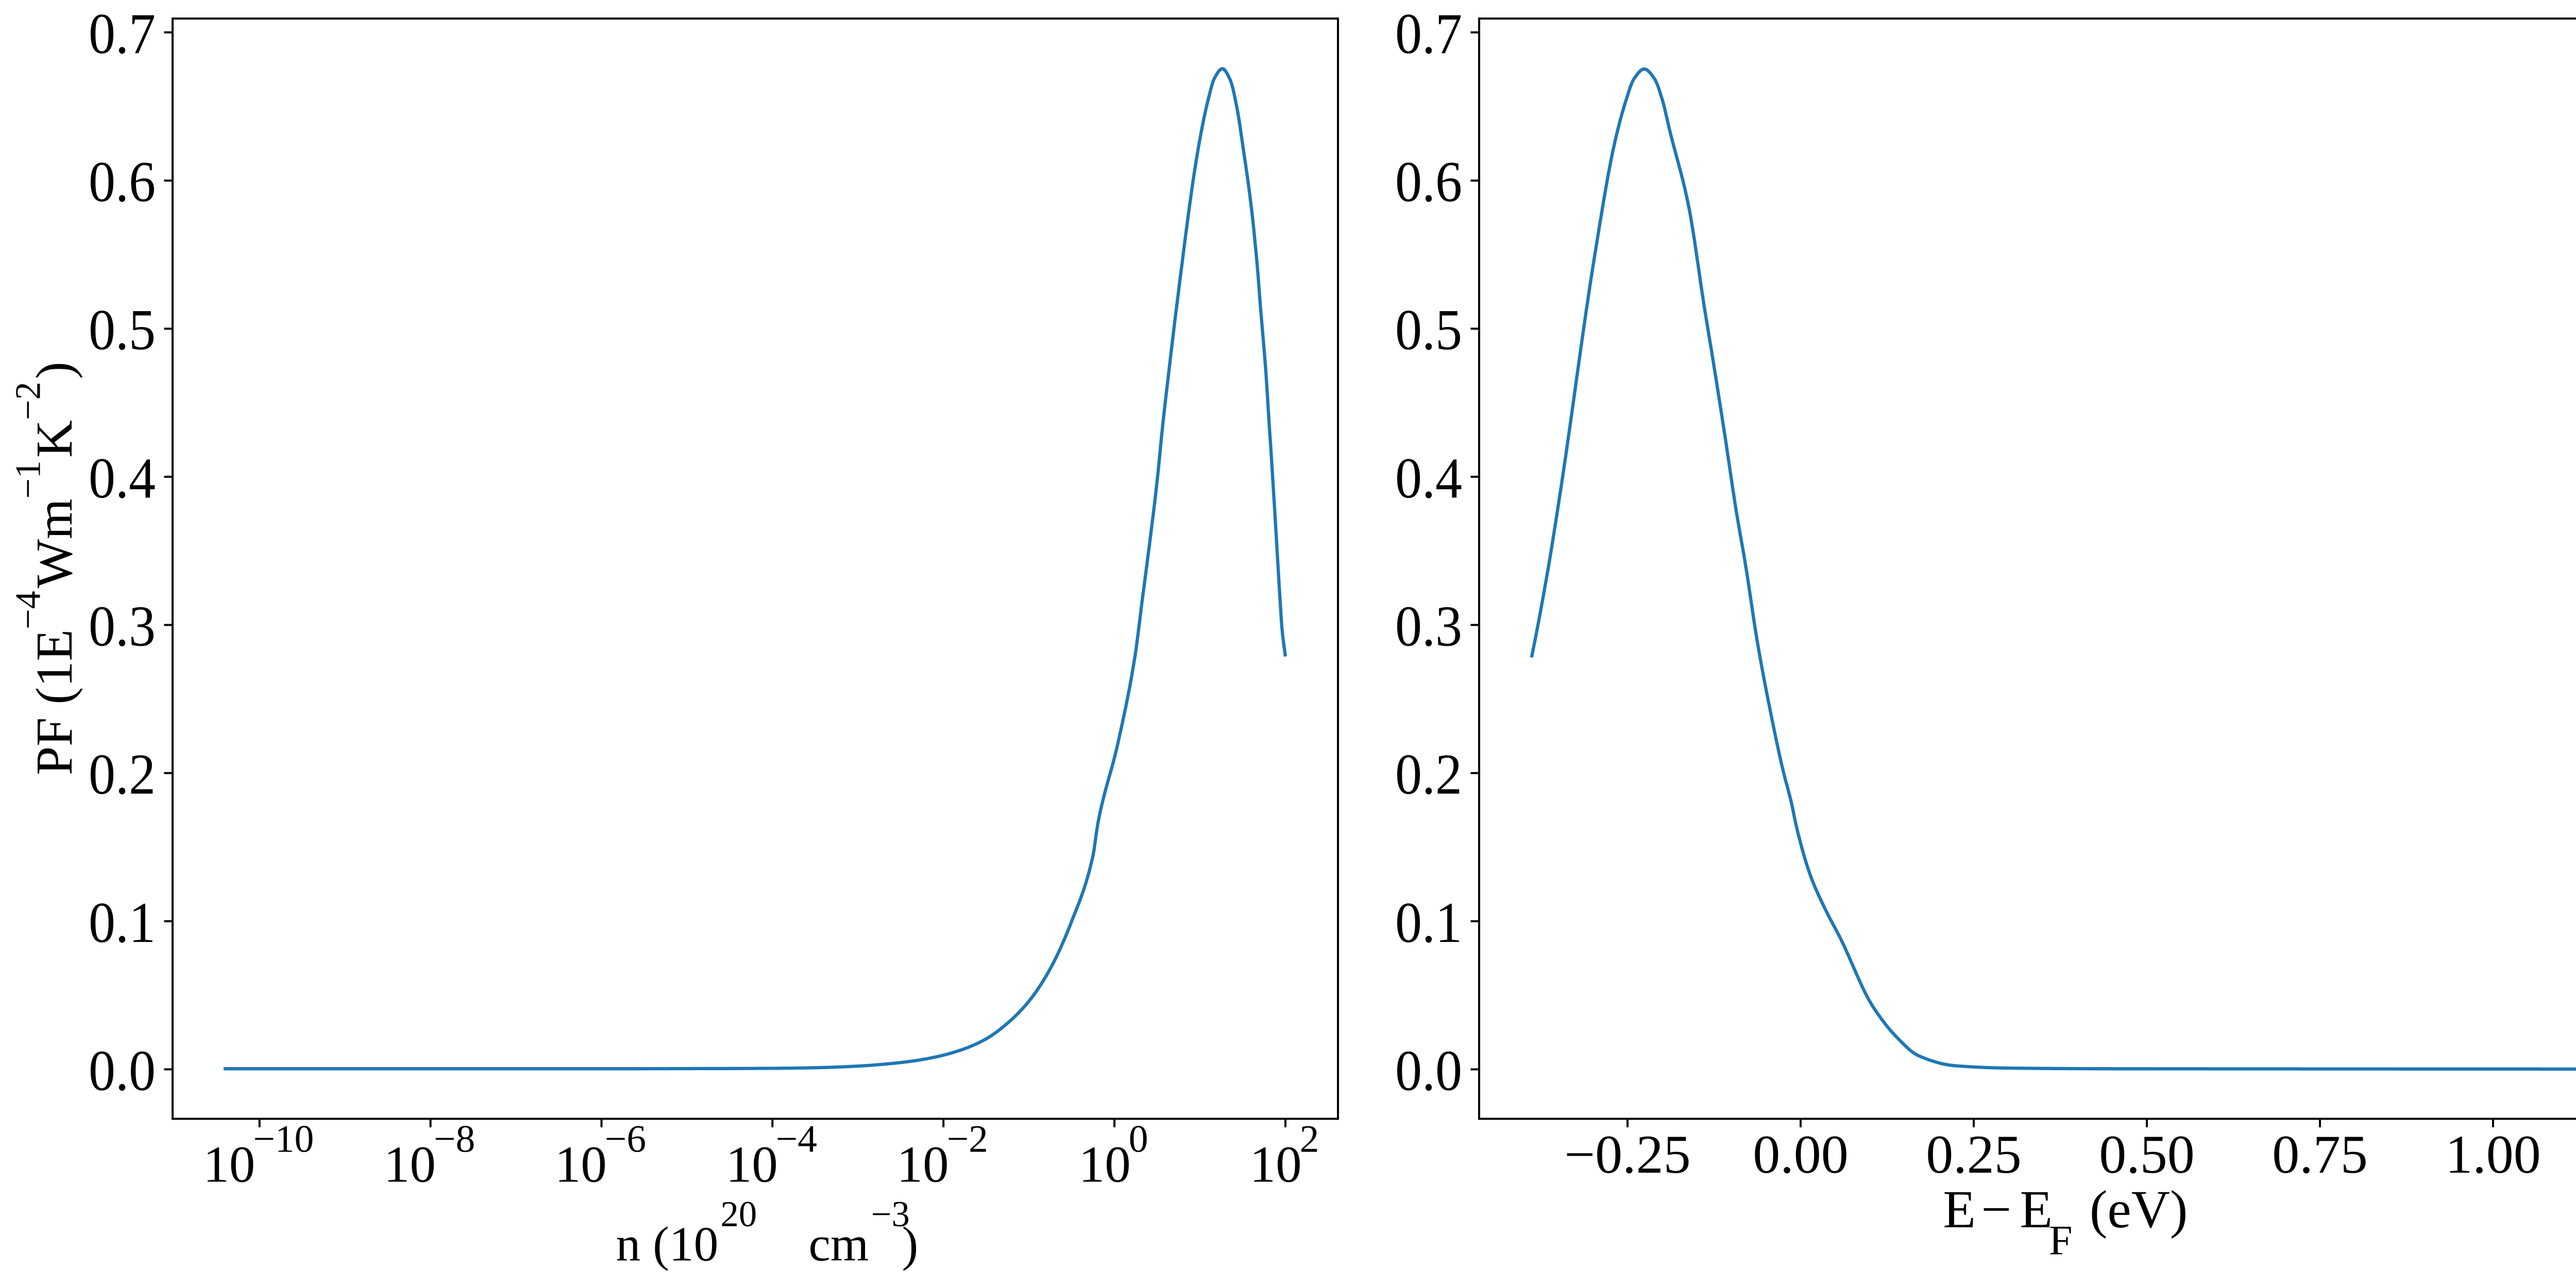  I want to click on svg-text: Wm, so click(54, 543).